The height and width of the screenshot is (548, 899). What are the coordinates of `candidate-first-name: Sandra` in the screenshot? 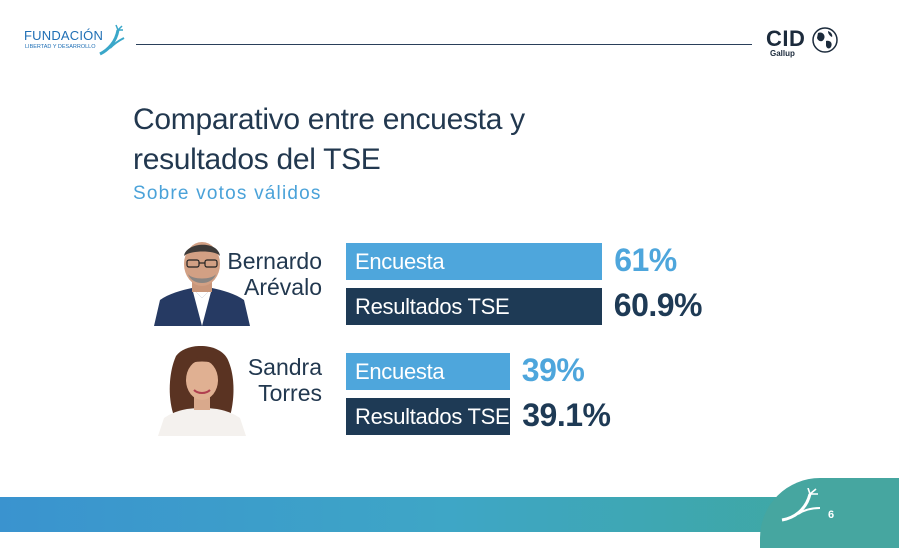 It's located at (284, 367).